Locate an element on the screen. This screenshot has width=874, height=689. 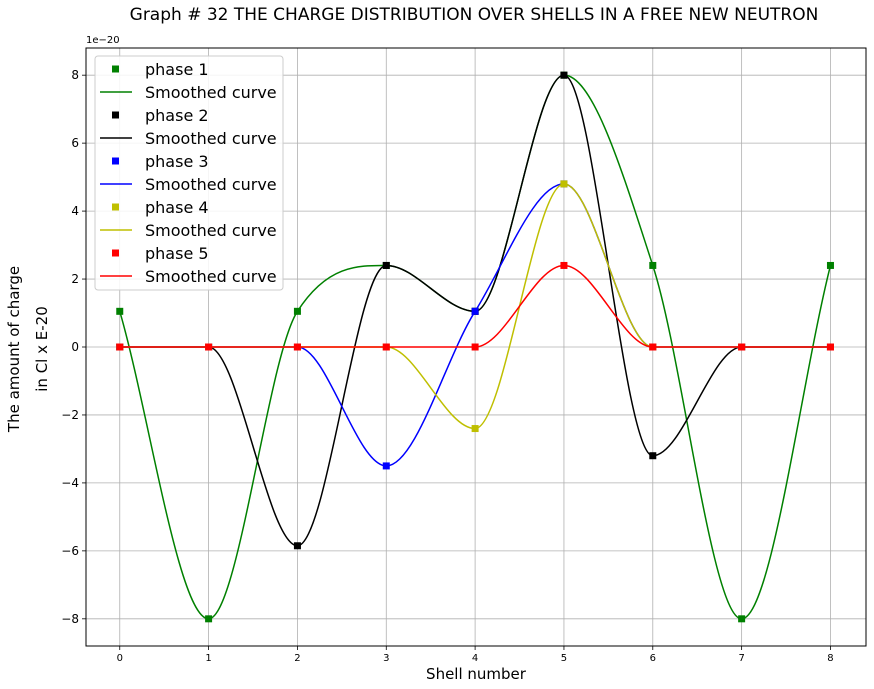
y-tick-label: 8 is located at coordinates (75, 75).